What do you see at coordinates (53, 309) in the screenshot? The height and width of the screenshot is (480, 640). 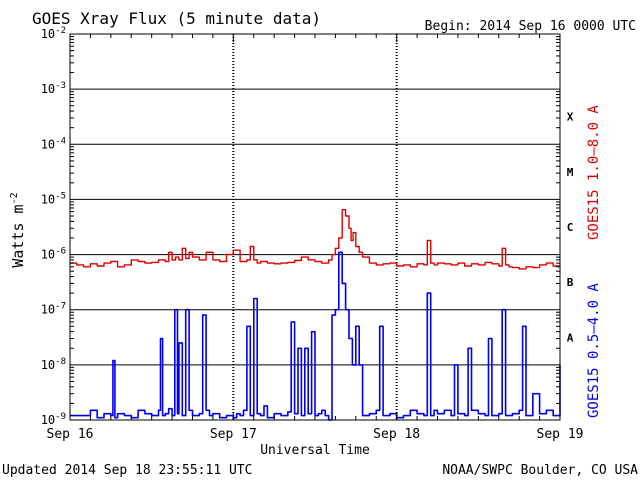 I see `y-tick-label: 10-7` at bounding box center [53, 309].